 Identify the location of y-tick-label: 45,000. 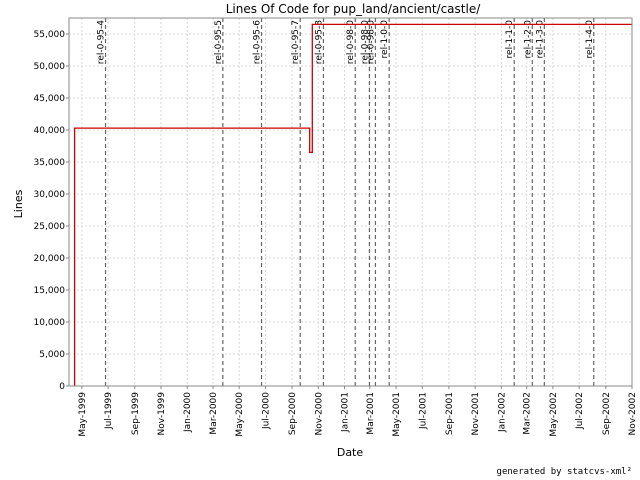
(50, 99).